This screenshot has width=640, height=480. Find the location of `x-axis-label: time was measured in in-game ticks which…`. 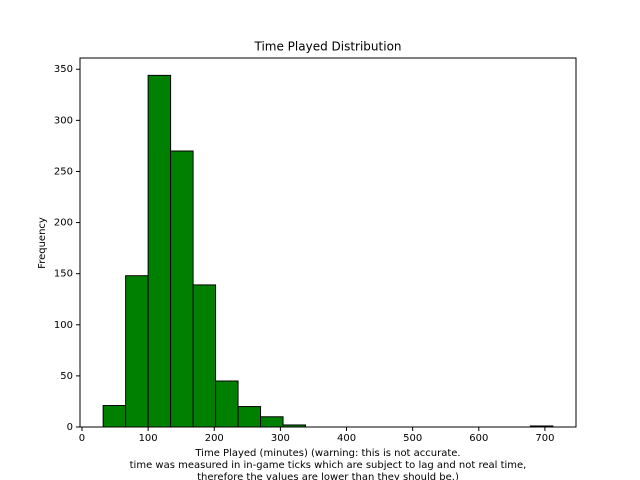

x-axis-label: time was measured in in-game ticks which… is located at coordinates (328, 465).